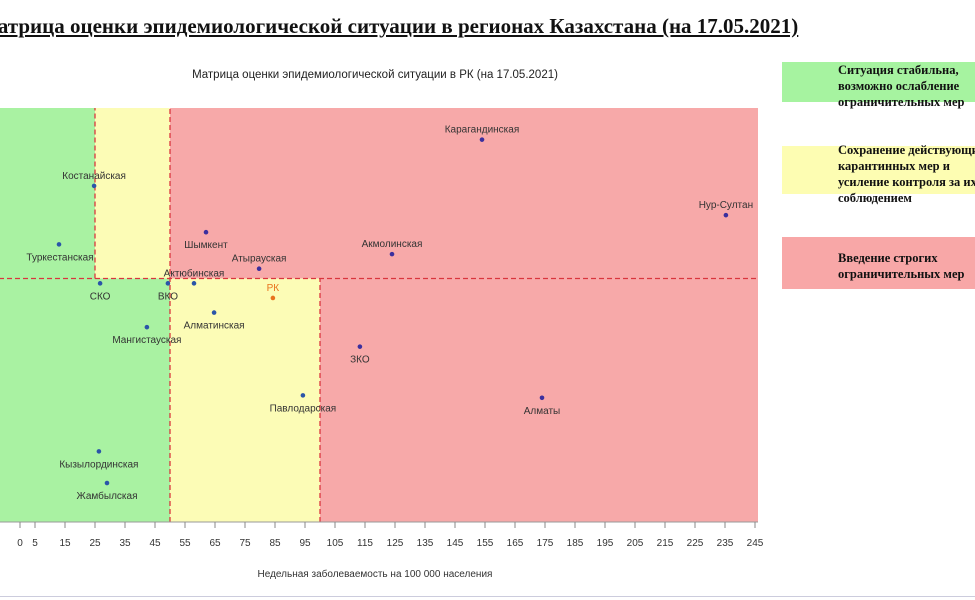 Image resolution: width=975 pixels, height=600 pixels. I want to click on x-tick-label: 185, so click(575, 543).